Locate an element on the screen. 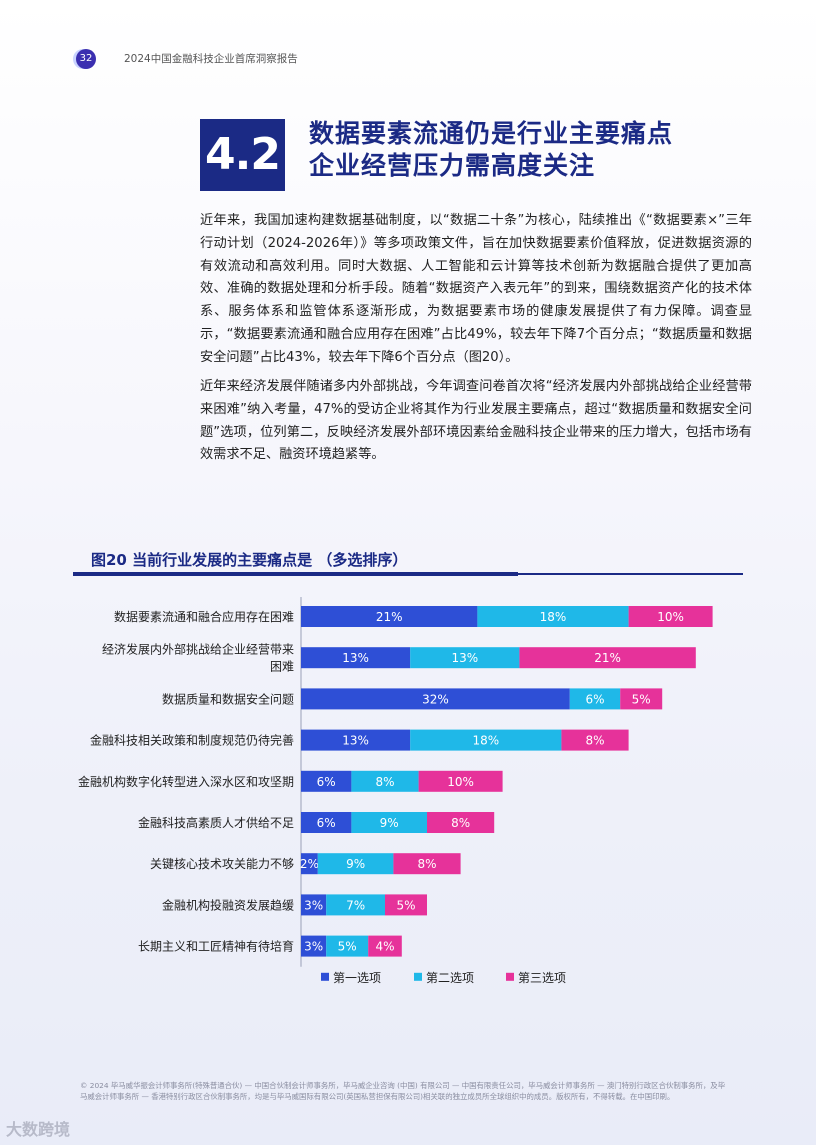  page-number-badge: 32 is located at coordinates (86, 59).